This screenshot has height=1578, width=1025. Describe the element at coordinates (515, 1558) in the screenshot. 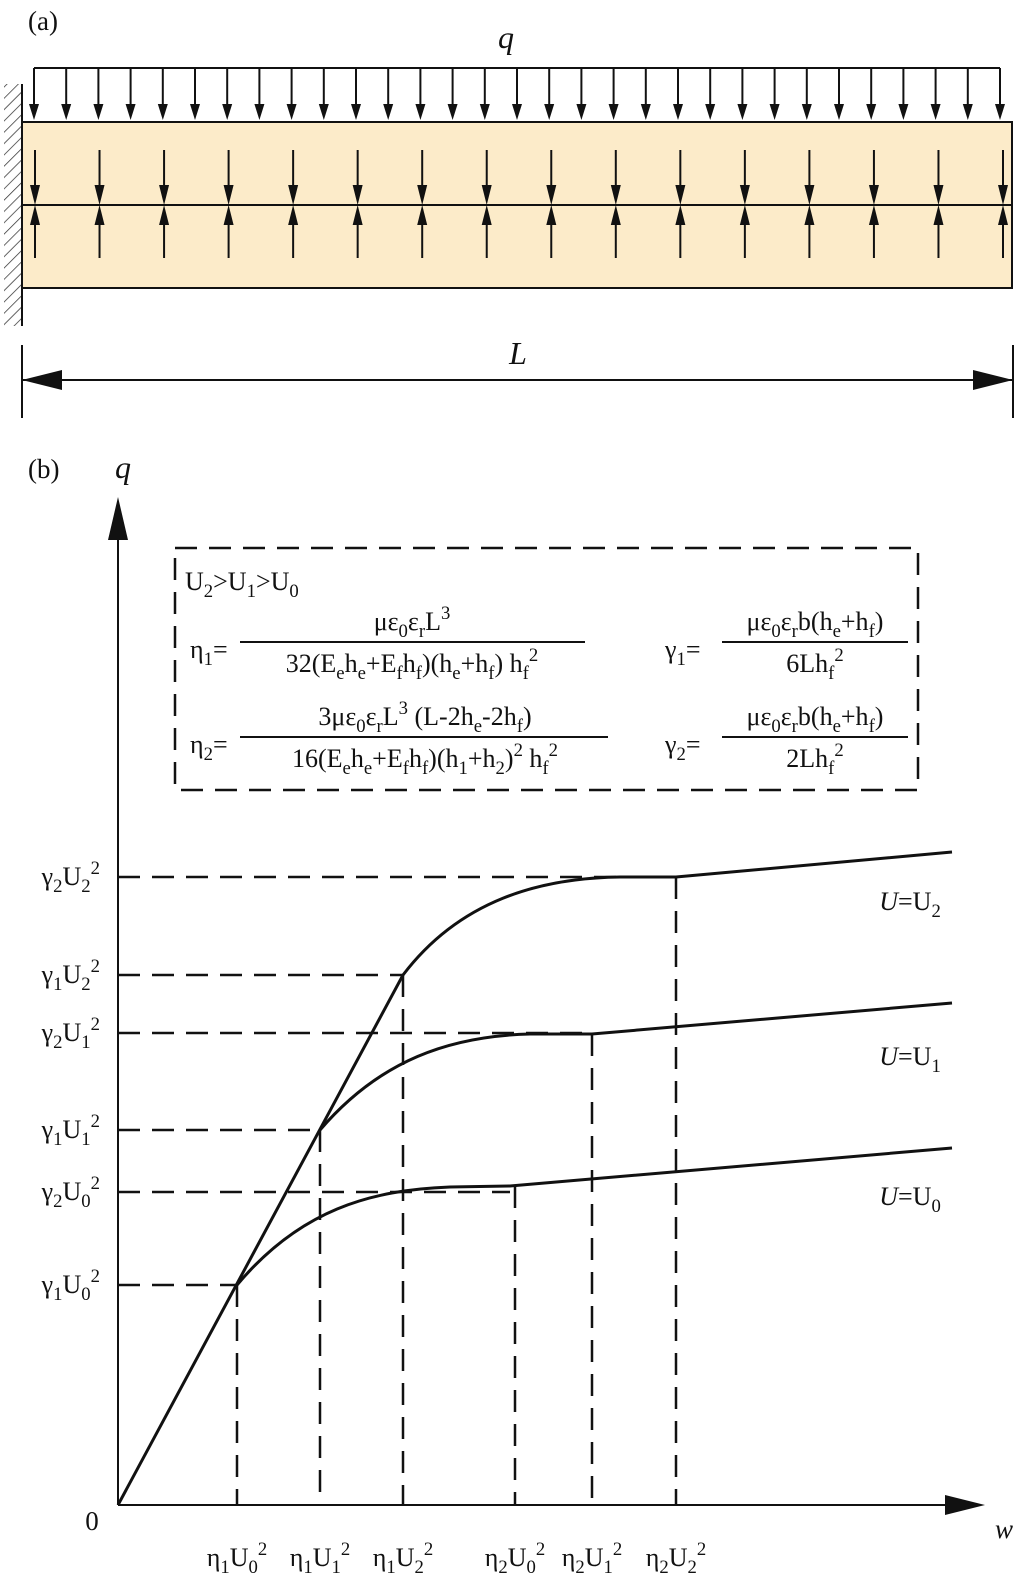

I see `x-label: η2U02` at that location.